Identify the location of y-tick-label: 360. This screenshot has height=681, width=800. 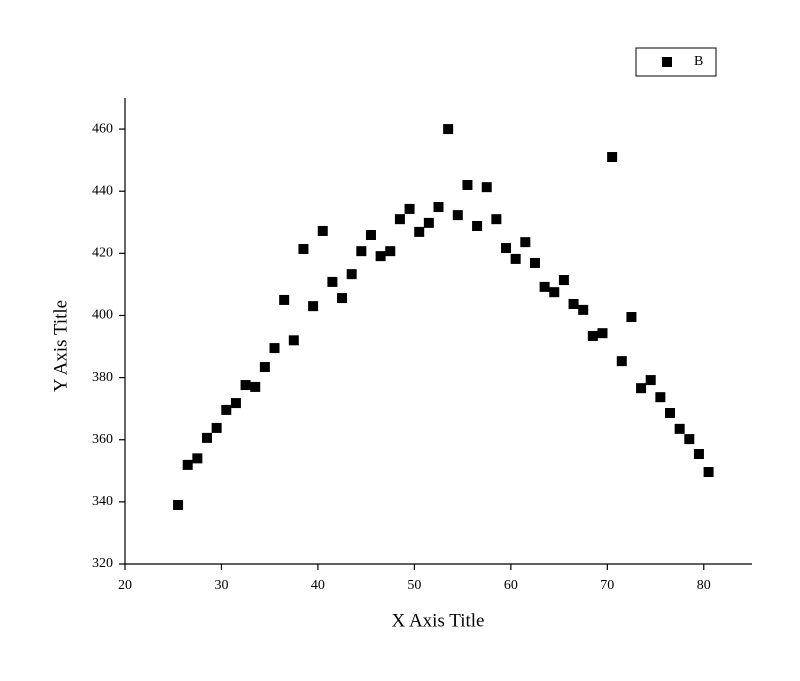
(102, 439).